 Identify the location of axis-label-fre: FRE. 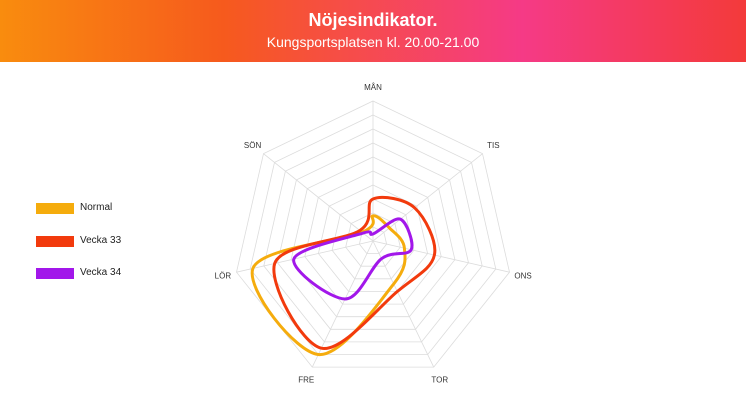
(306, 380).